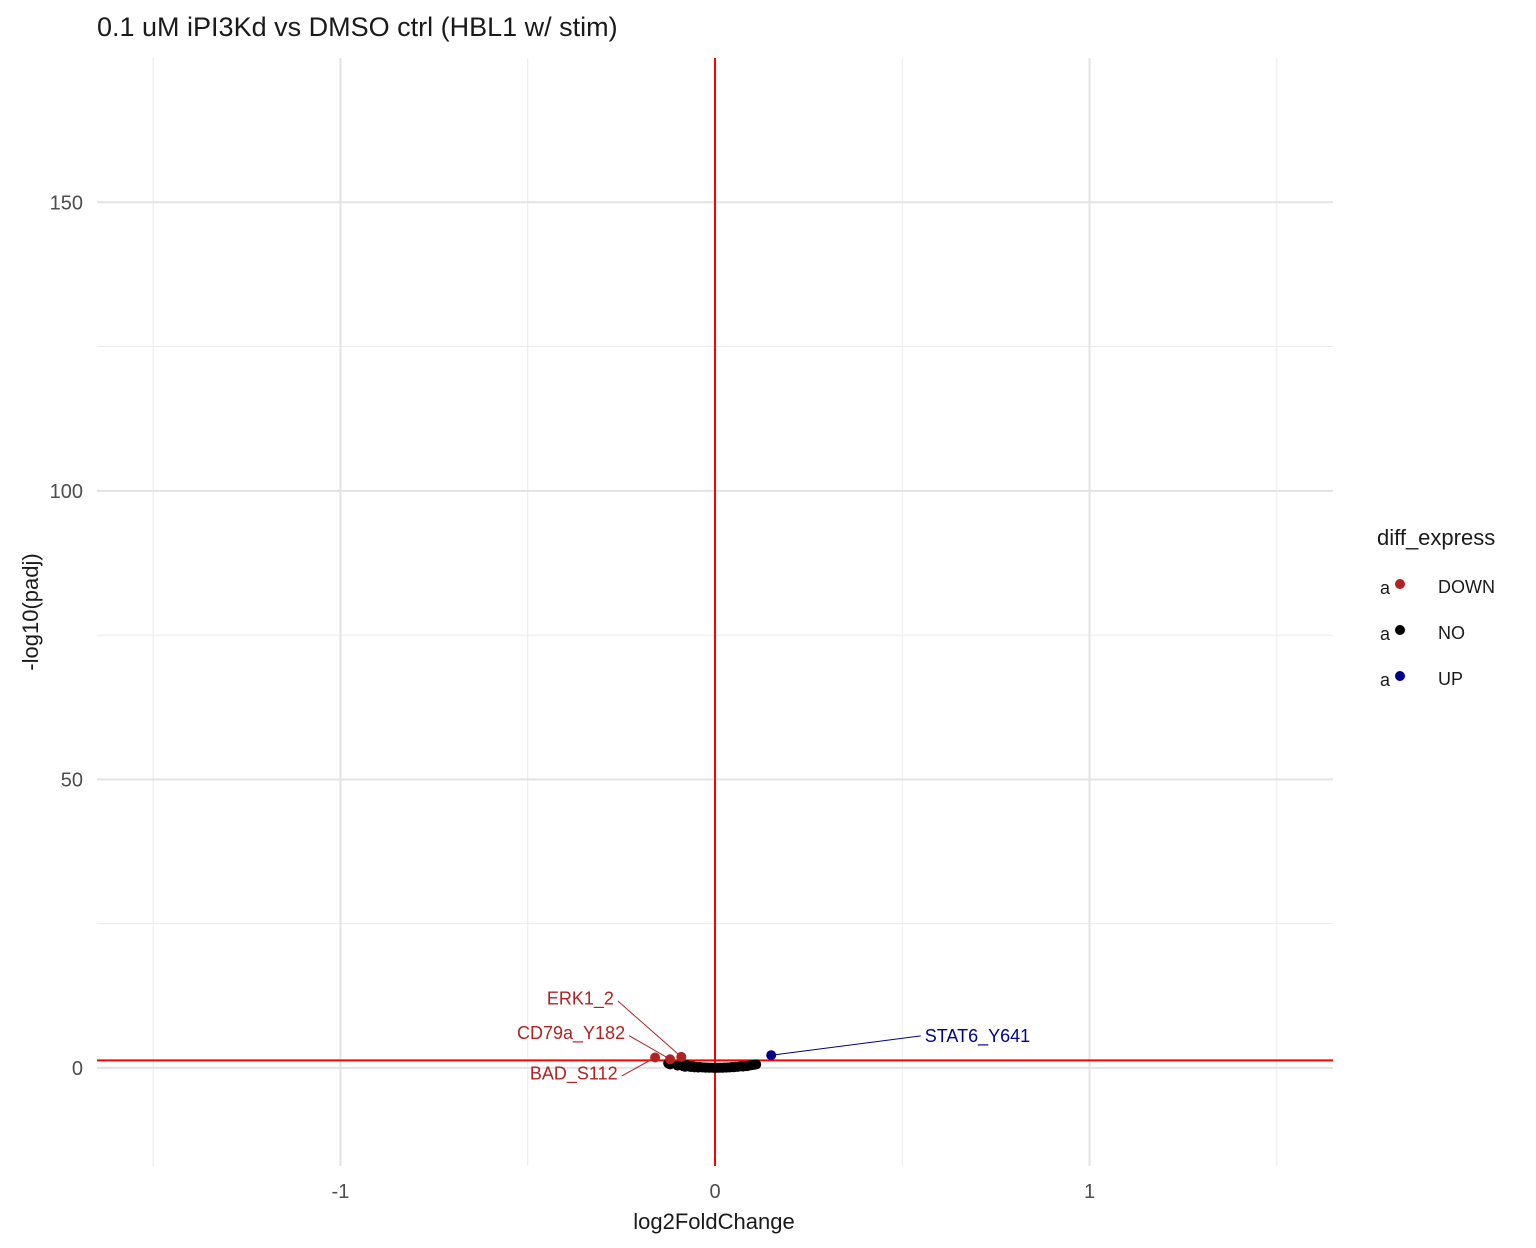 This screenshot has height=1248, width=1536. What do you see at coordinates (1451, 633) in the screenshot?
I see `legend-label: NO` at bounding box center [1451, 633].